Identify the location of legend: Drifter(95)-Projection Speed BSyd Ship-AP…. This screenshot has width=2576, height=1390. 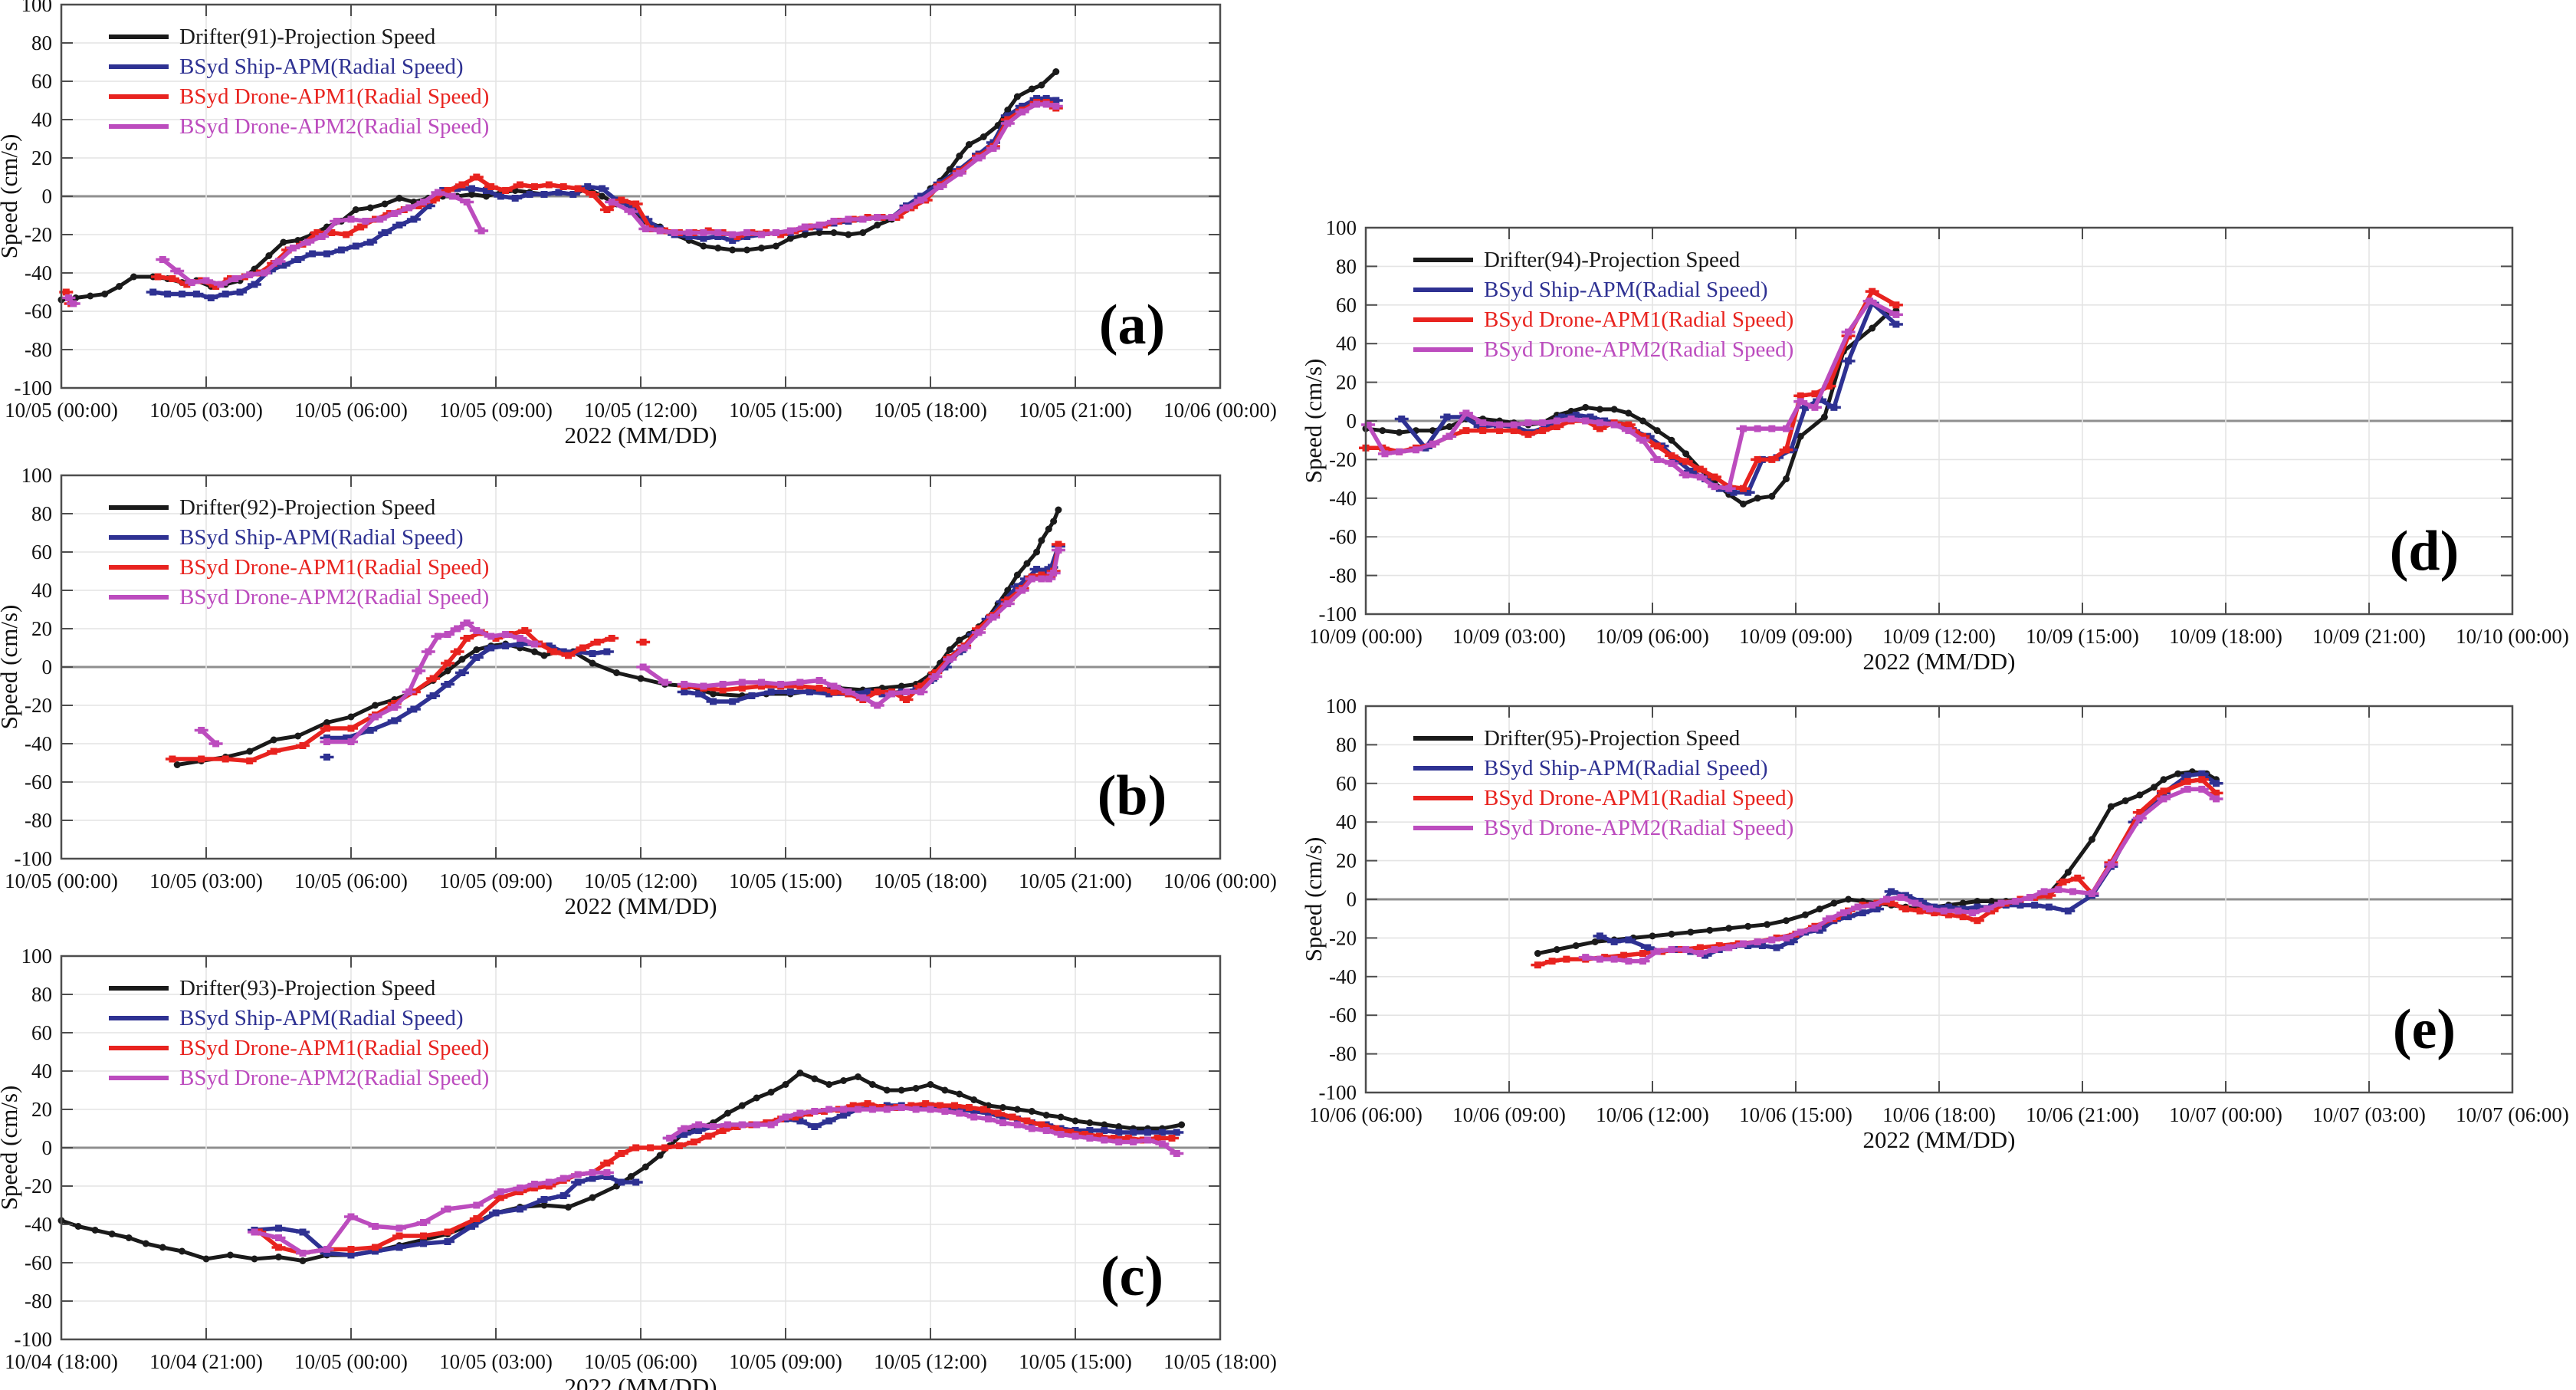
(1603, 783).